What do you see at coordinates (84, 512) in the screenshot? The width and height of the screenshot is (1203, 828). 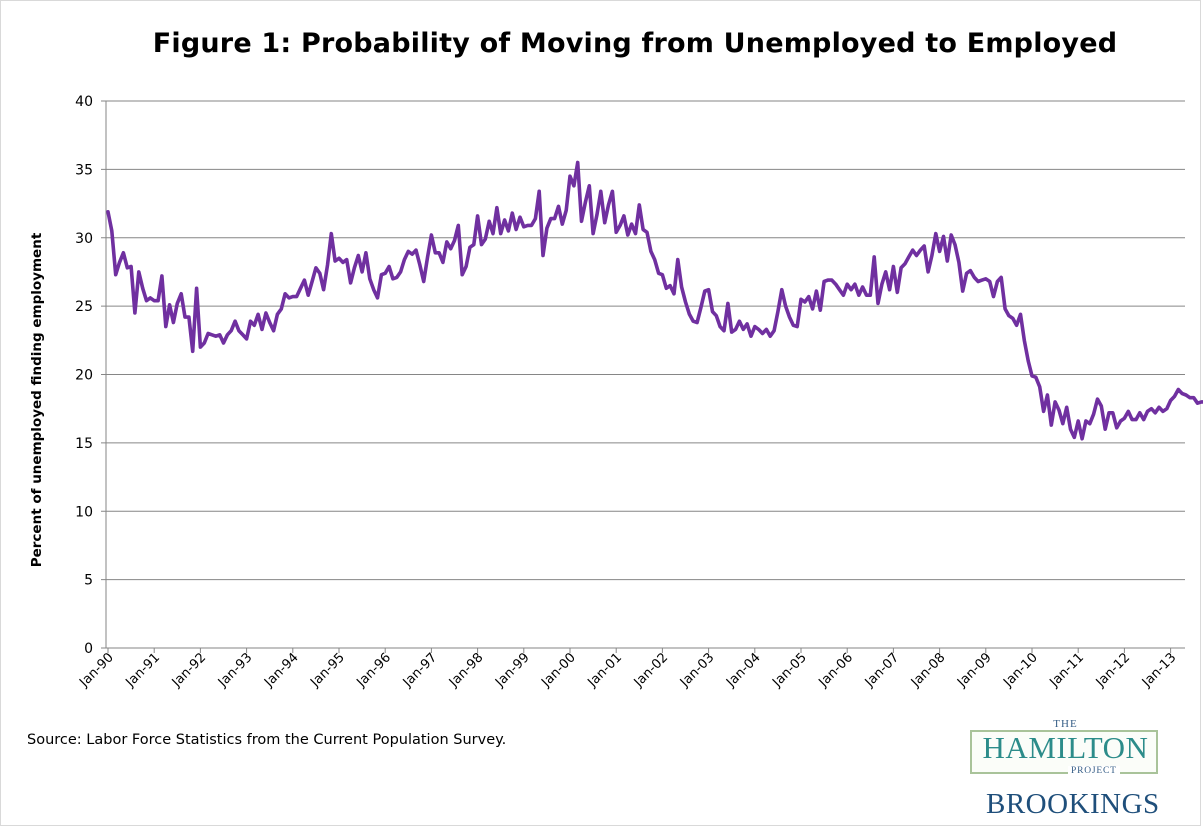 I see `y-tick-label: 10` at bounding box center [84, 512].